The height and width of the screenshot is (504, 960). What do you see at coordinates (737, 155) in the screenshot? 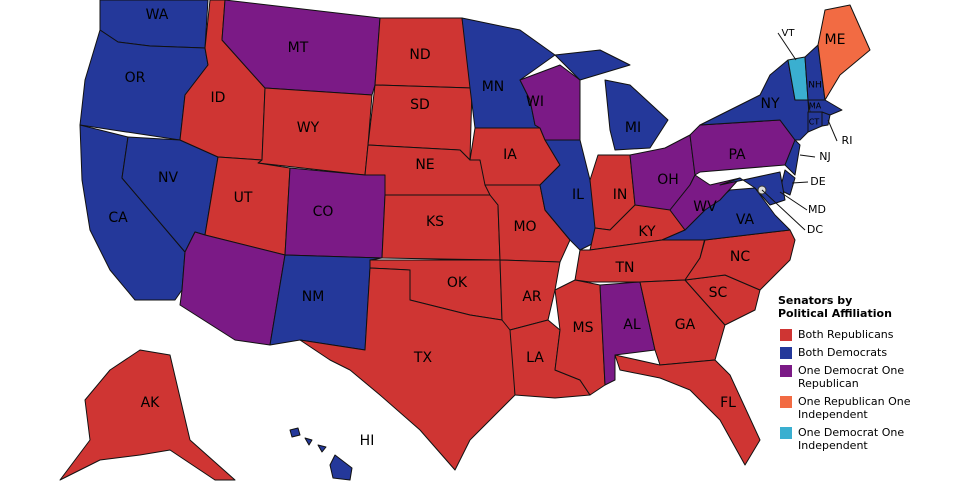
I see `state-label: PA` at bounding box center [737, 155].